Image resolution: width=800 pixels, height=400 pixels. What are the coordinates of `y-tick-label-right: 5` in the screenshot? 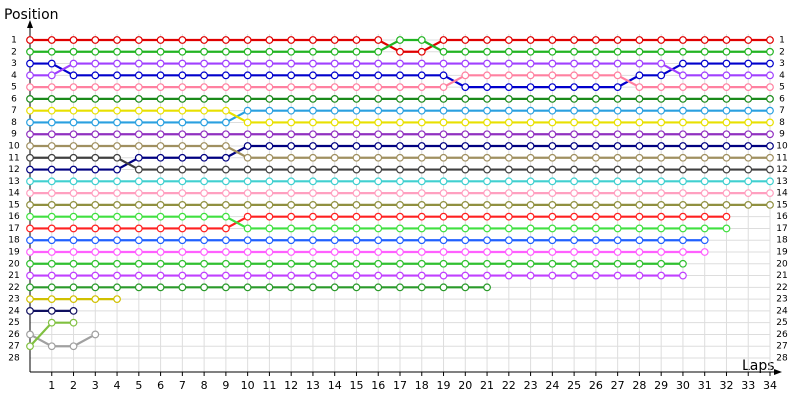 It's located at (782, 88).